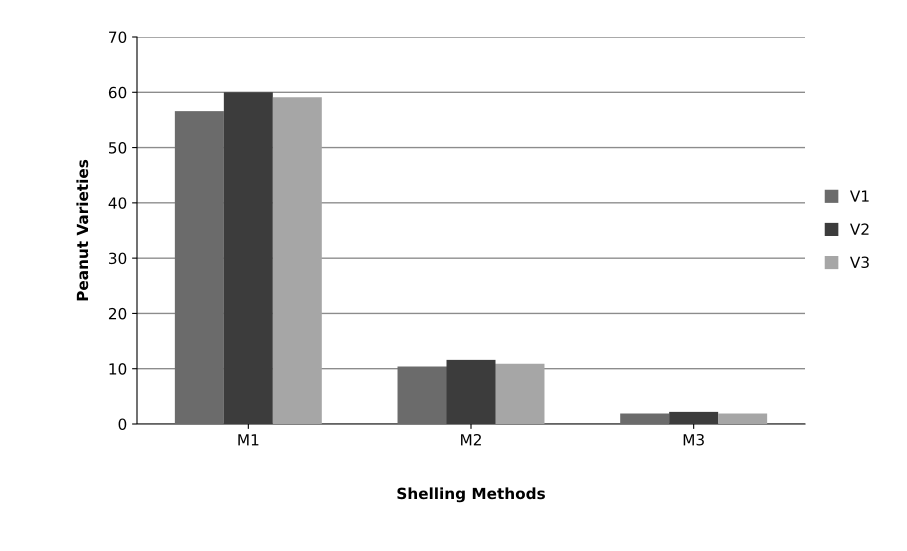 Image resolution: width=907 pixels, height=551 pixels. I want to click on y-tick-label: 0, so click(122, 424).